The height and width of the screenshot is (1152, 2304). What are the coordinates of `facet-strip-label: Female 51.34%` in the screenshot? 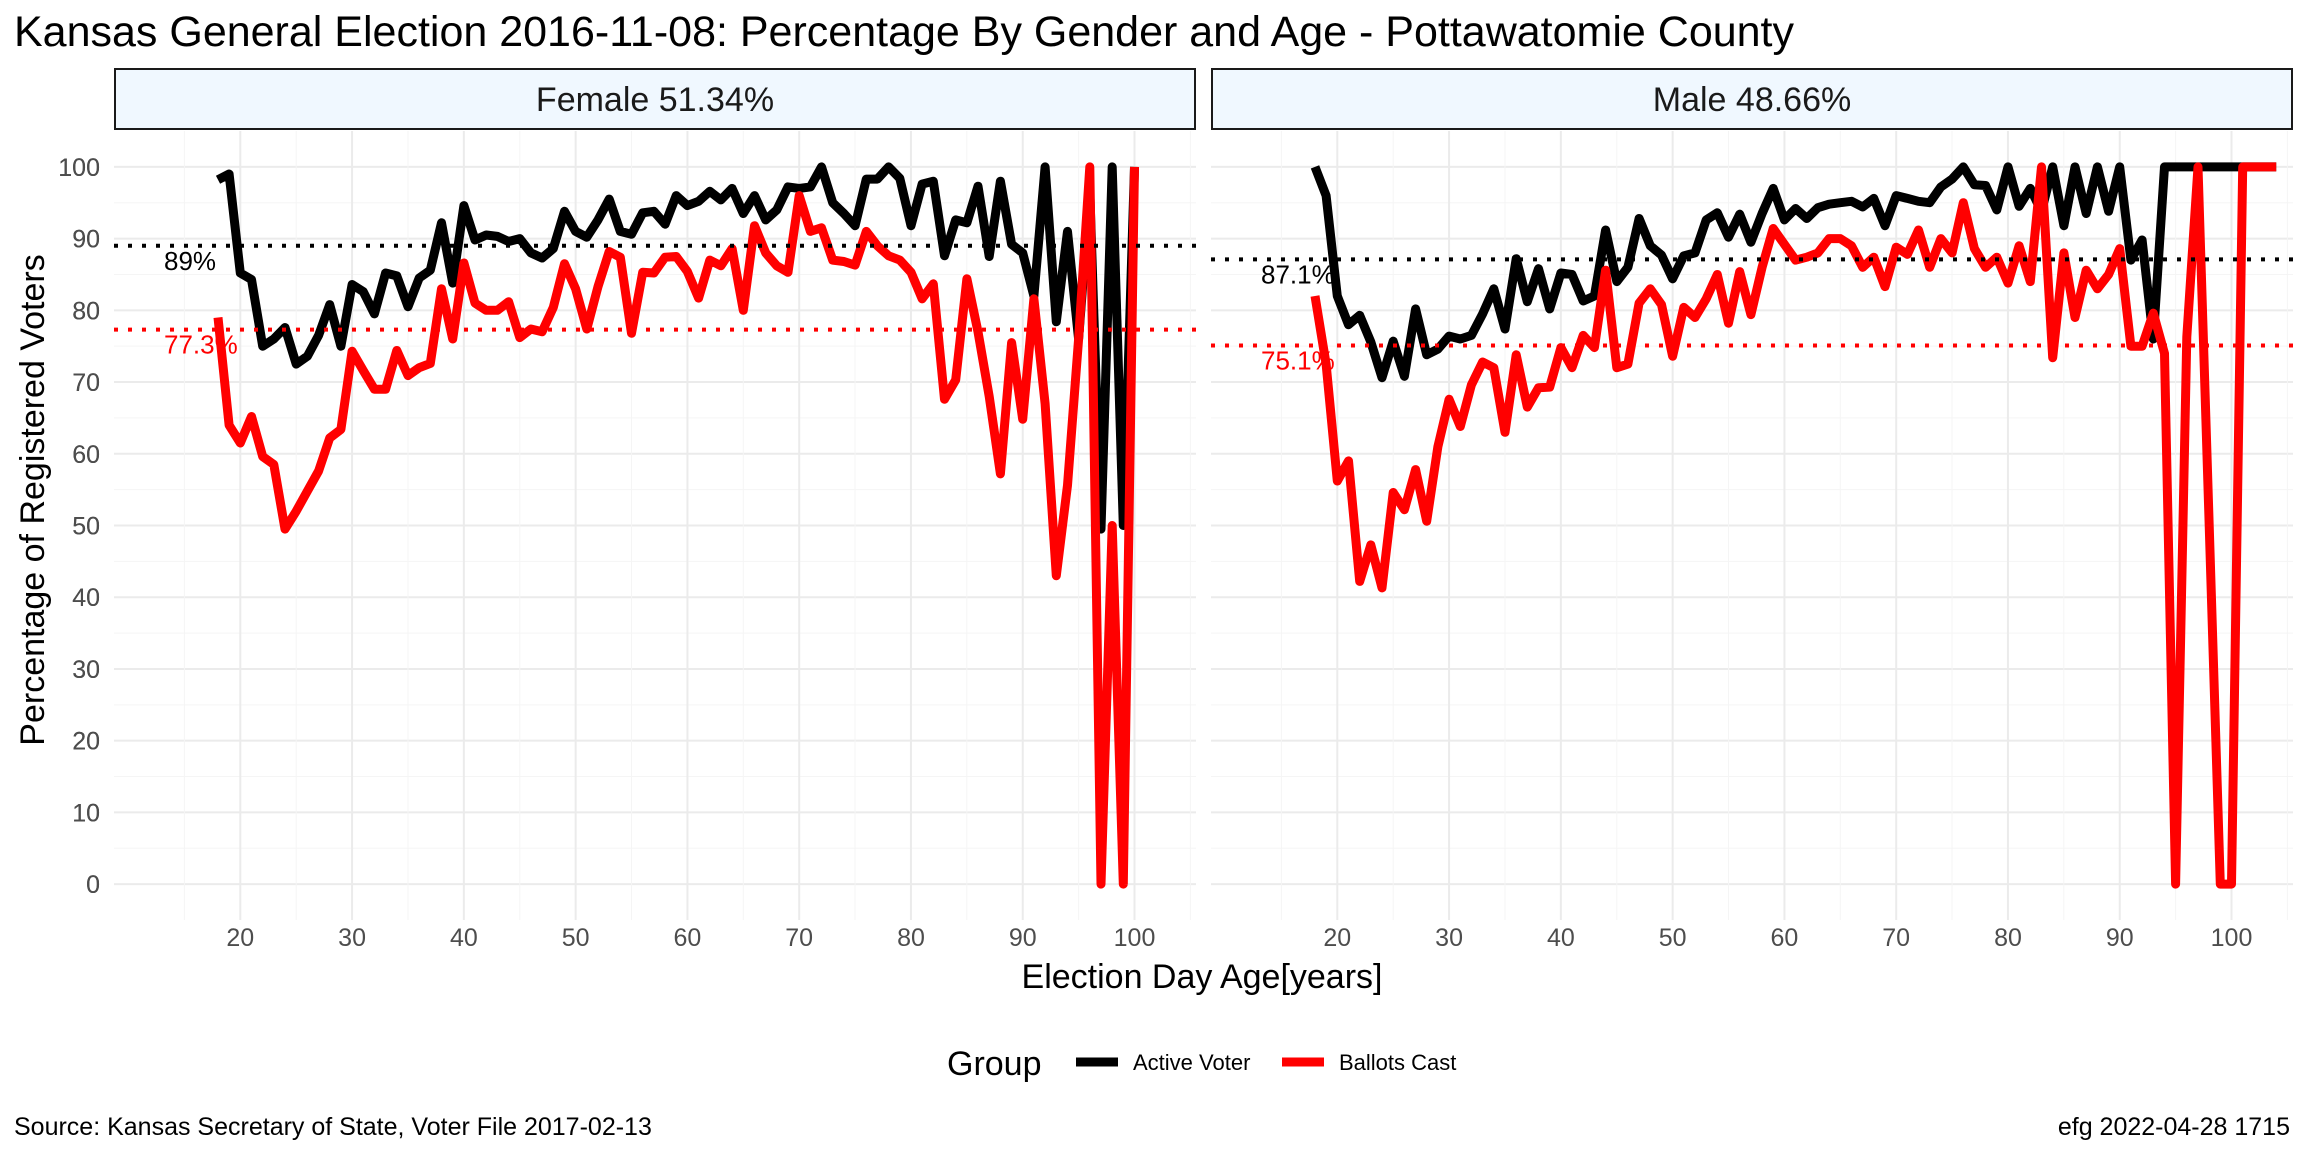 It's located at (655, 100).